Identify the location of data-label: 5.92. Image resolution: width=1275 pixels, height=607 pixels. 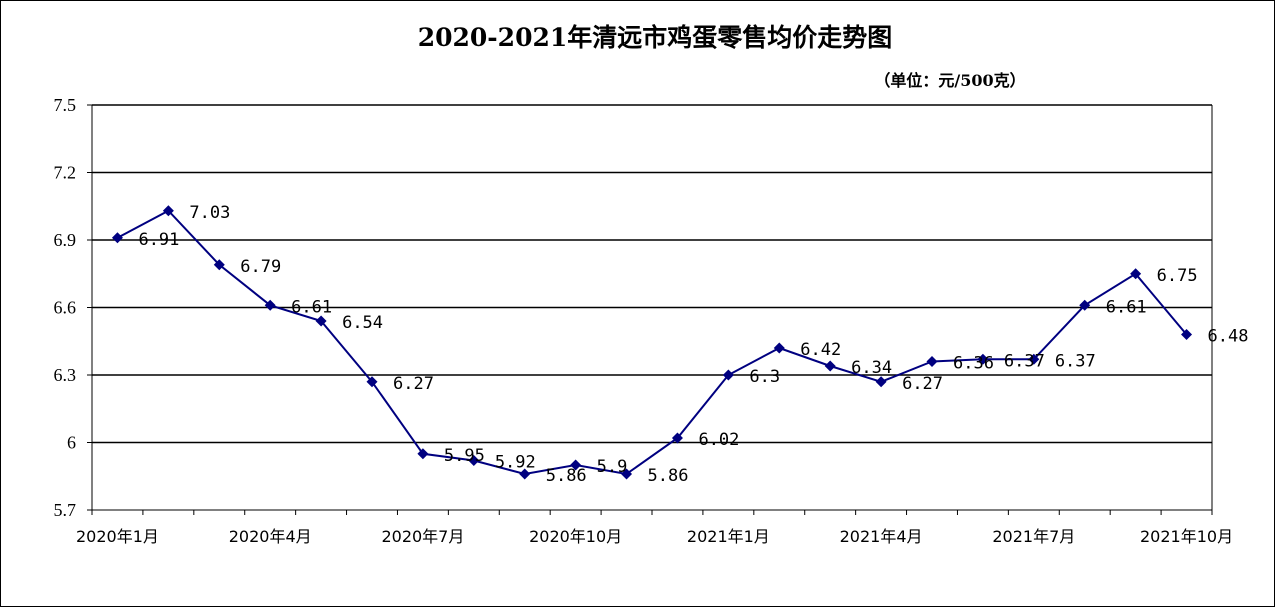
(515, 463).